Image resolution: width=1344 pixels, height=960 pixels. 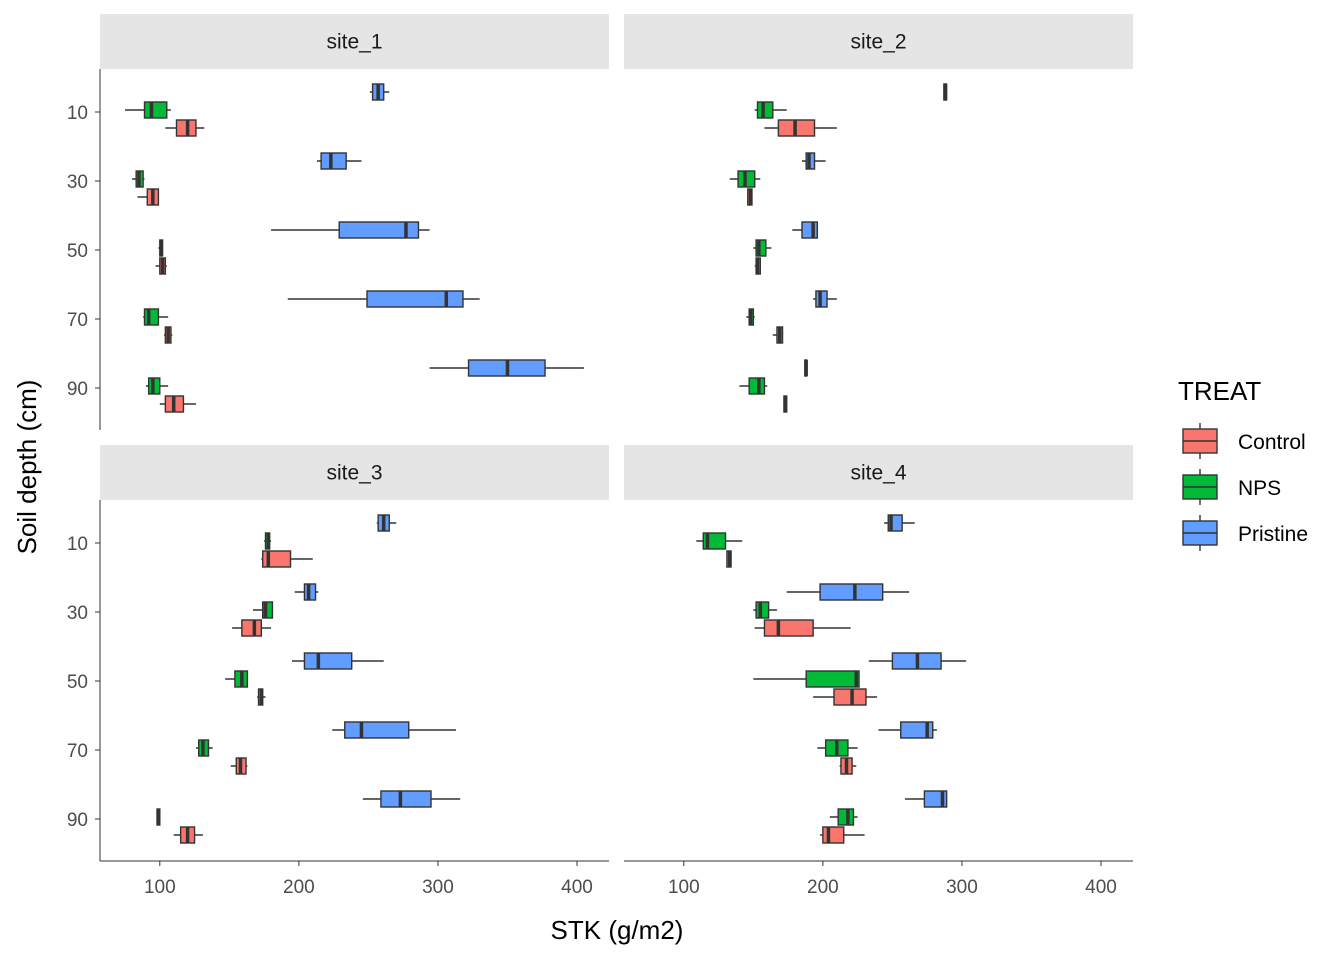 I want to click on legend-item-control: Control, so click(x=1244, y=441).